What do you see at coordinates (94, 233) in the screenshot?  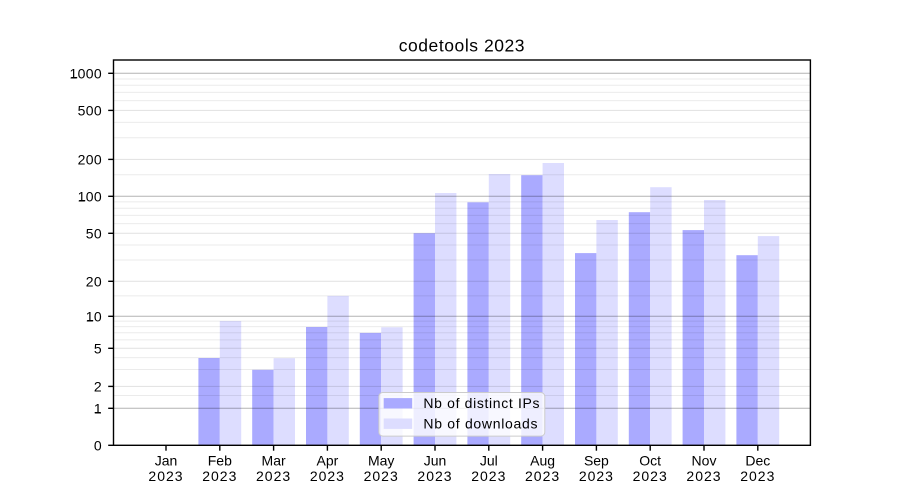 I see `svg-text: 50` at bounding box center [94, 233].